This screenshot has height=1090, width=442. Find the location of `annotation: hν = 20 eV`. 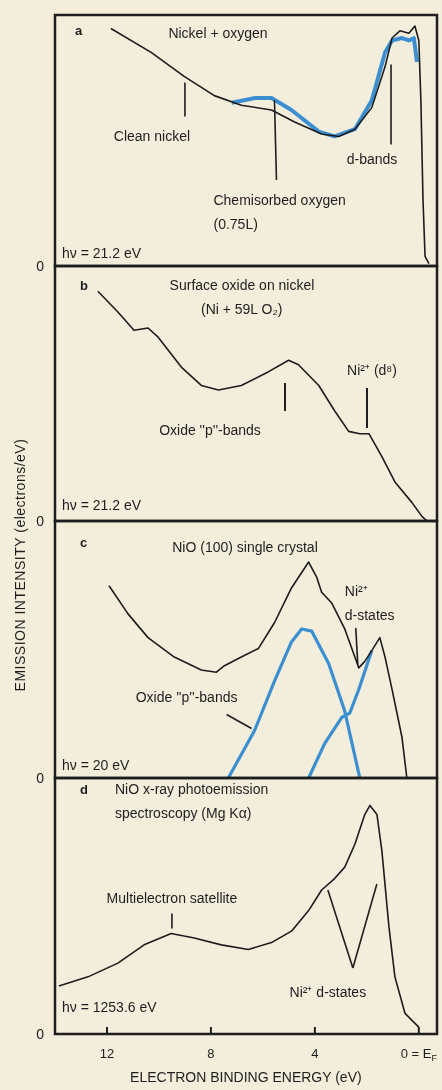

annotation: hν = 20 eV is located at coordinates (96, 765).